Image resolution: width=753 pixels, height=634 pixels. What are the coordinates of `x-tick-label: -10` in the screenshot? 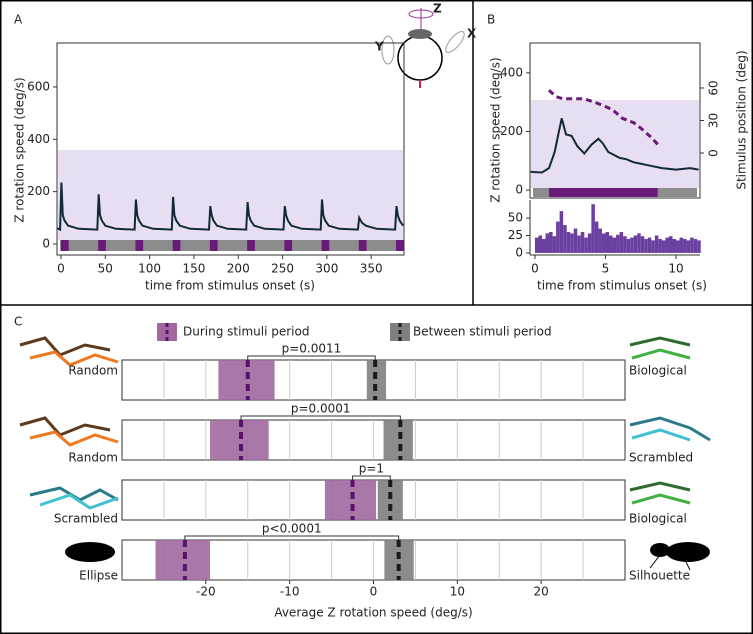 It's located at (290, 592).